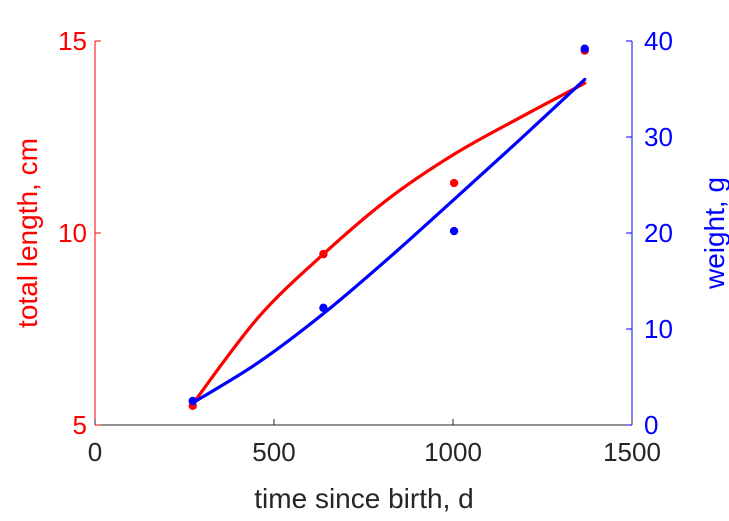 Image resolution: width=729 pixels, height=521 pixels. I want to click on y-right-tick-label: 0, so click(651, 425).